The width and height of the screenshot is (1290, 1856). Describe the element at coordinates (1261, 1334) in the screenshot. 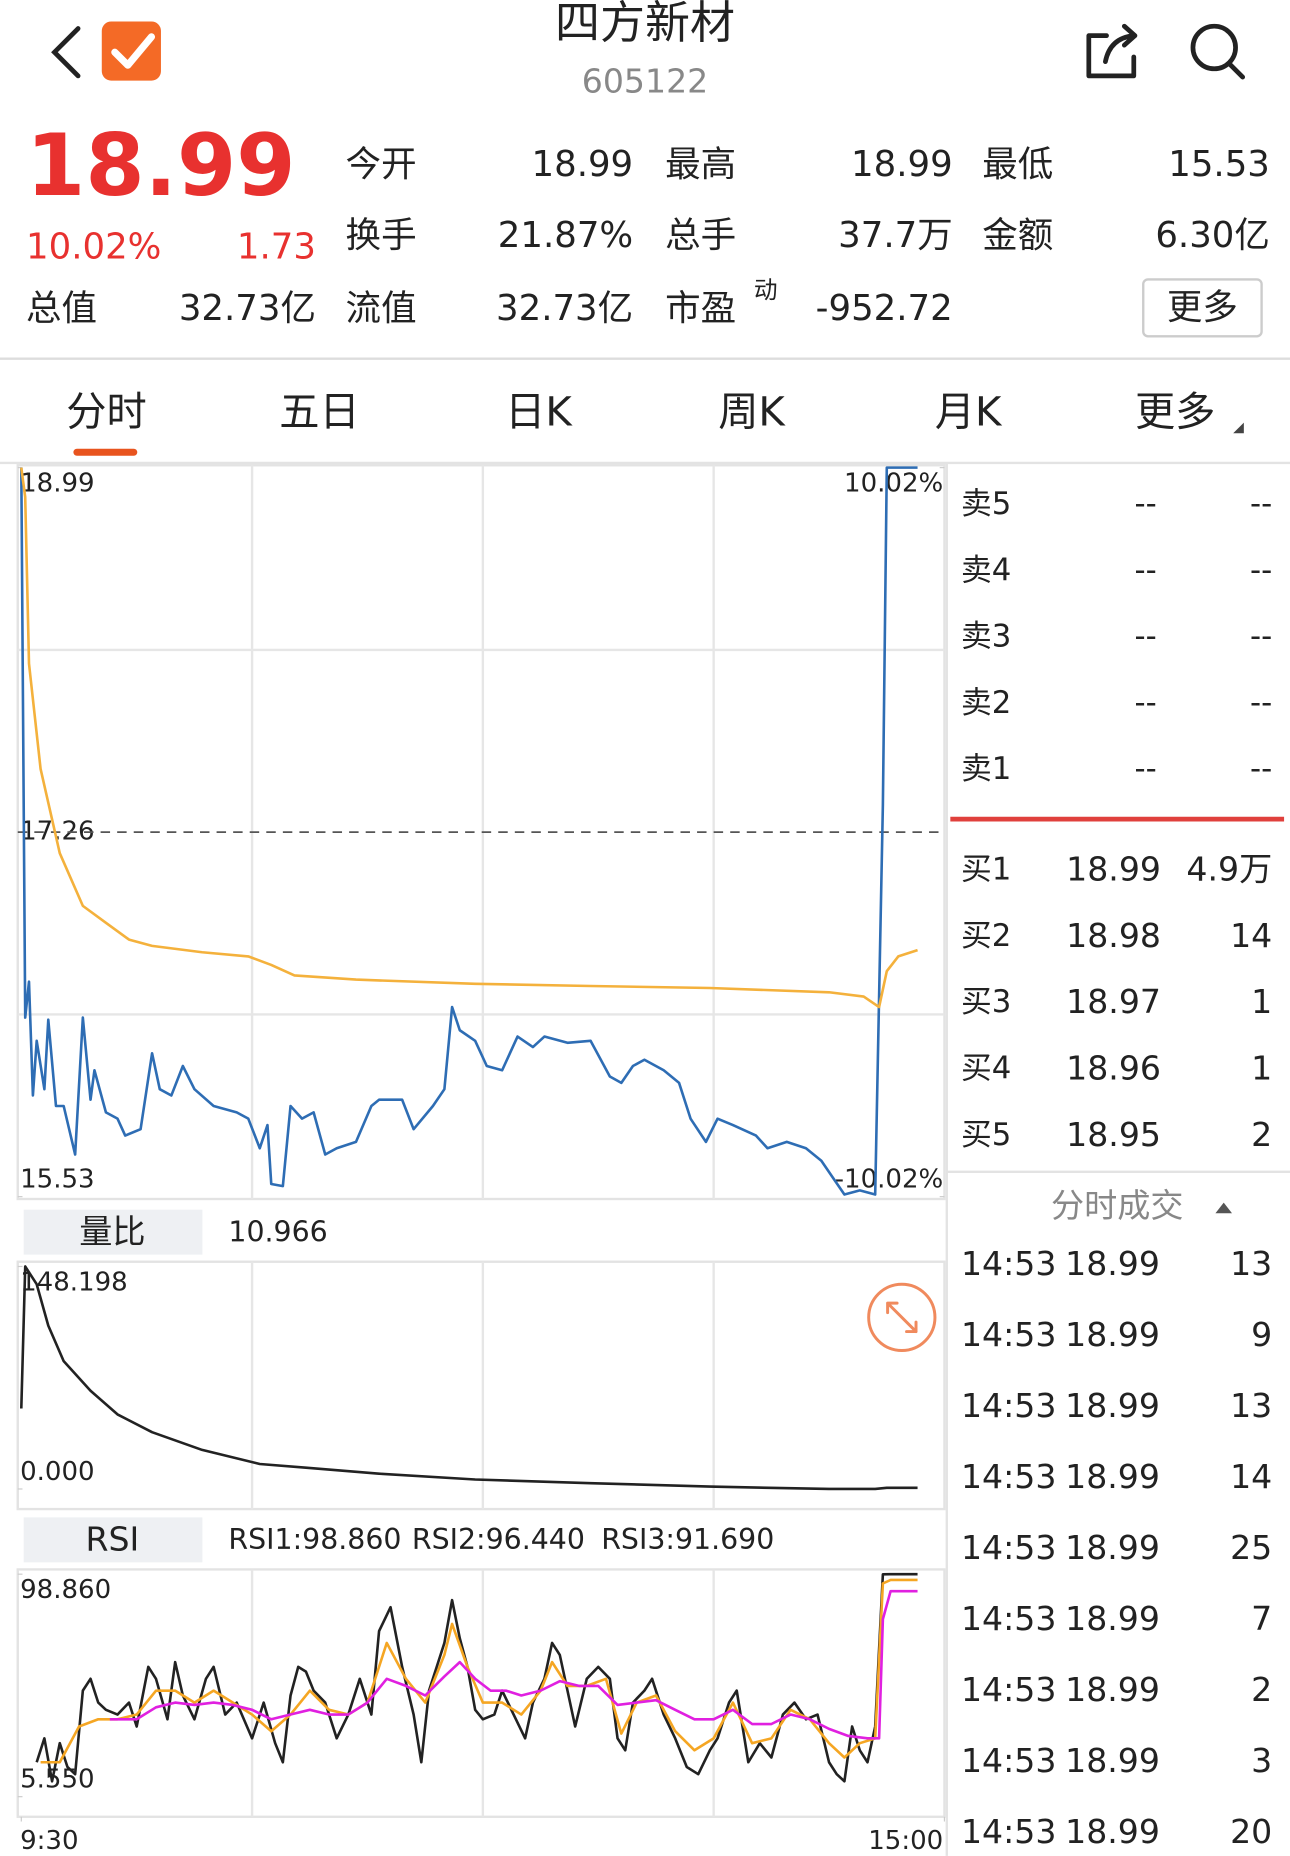

I see `trade-volume: 9` at that location.